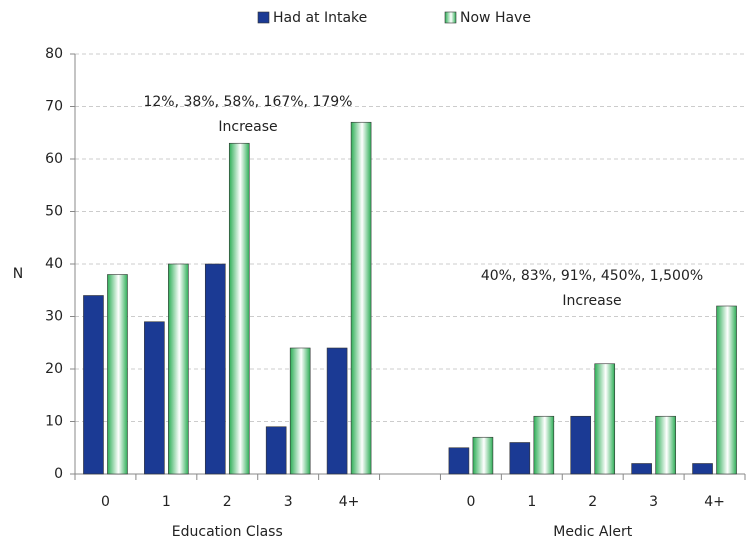 This screenshot has width=746, height=544. I want to click on y-tick-label: 50, so click(54, 212).